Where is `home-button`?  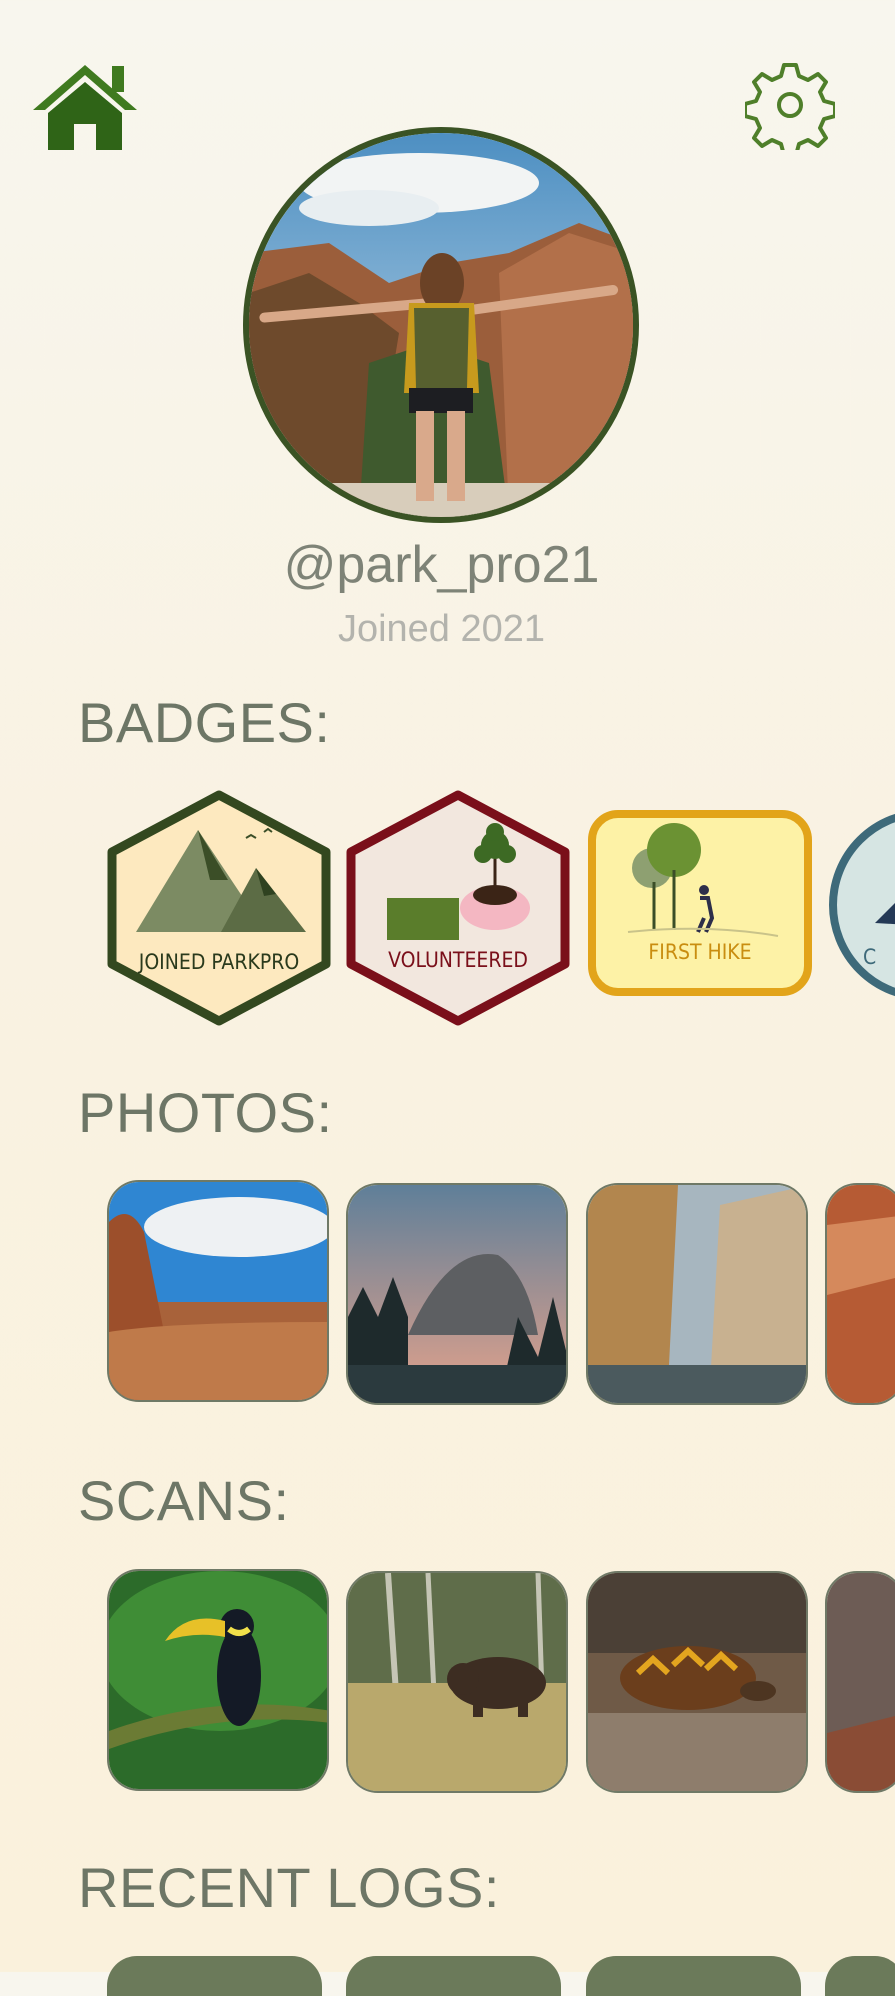 home-button is located at coordinates (85, 107).